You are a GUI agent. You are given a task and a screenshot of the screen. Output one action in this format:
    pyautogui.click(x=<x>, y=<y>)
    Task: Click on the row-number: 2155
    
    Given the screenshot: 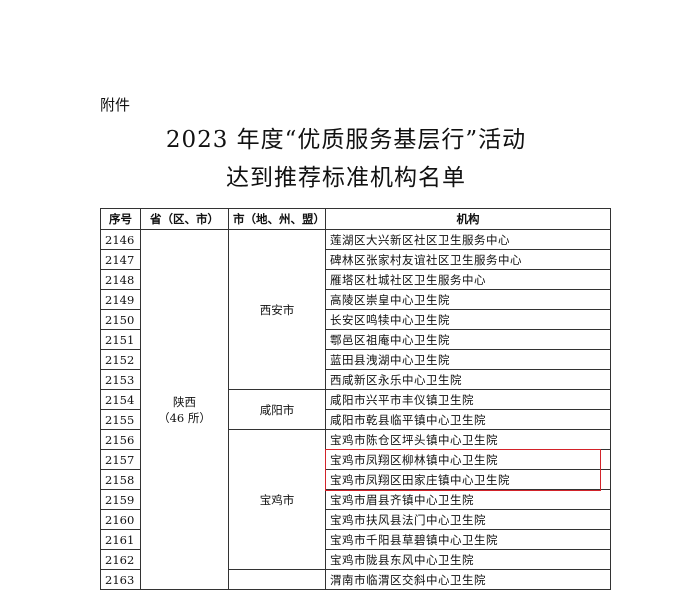 What is the action you would take?
    pyautogui.click(x=120, y=419)
    